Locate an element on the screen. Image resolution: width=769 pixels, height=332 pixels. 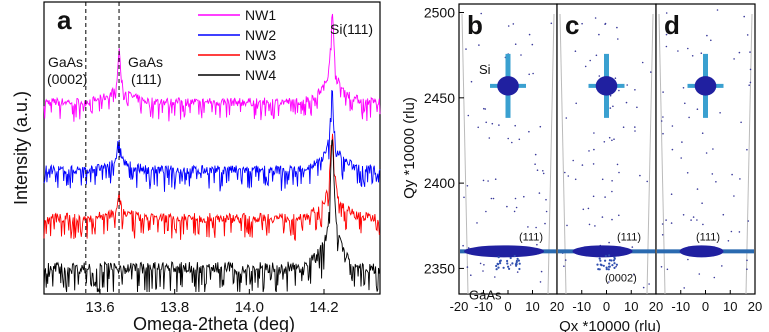
series-nw1-line is located at coordinates (212, 67).